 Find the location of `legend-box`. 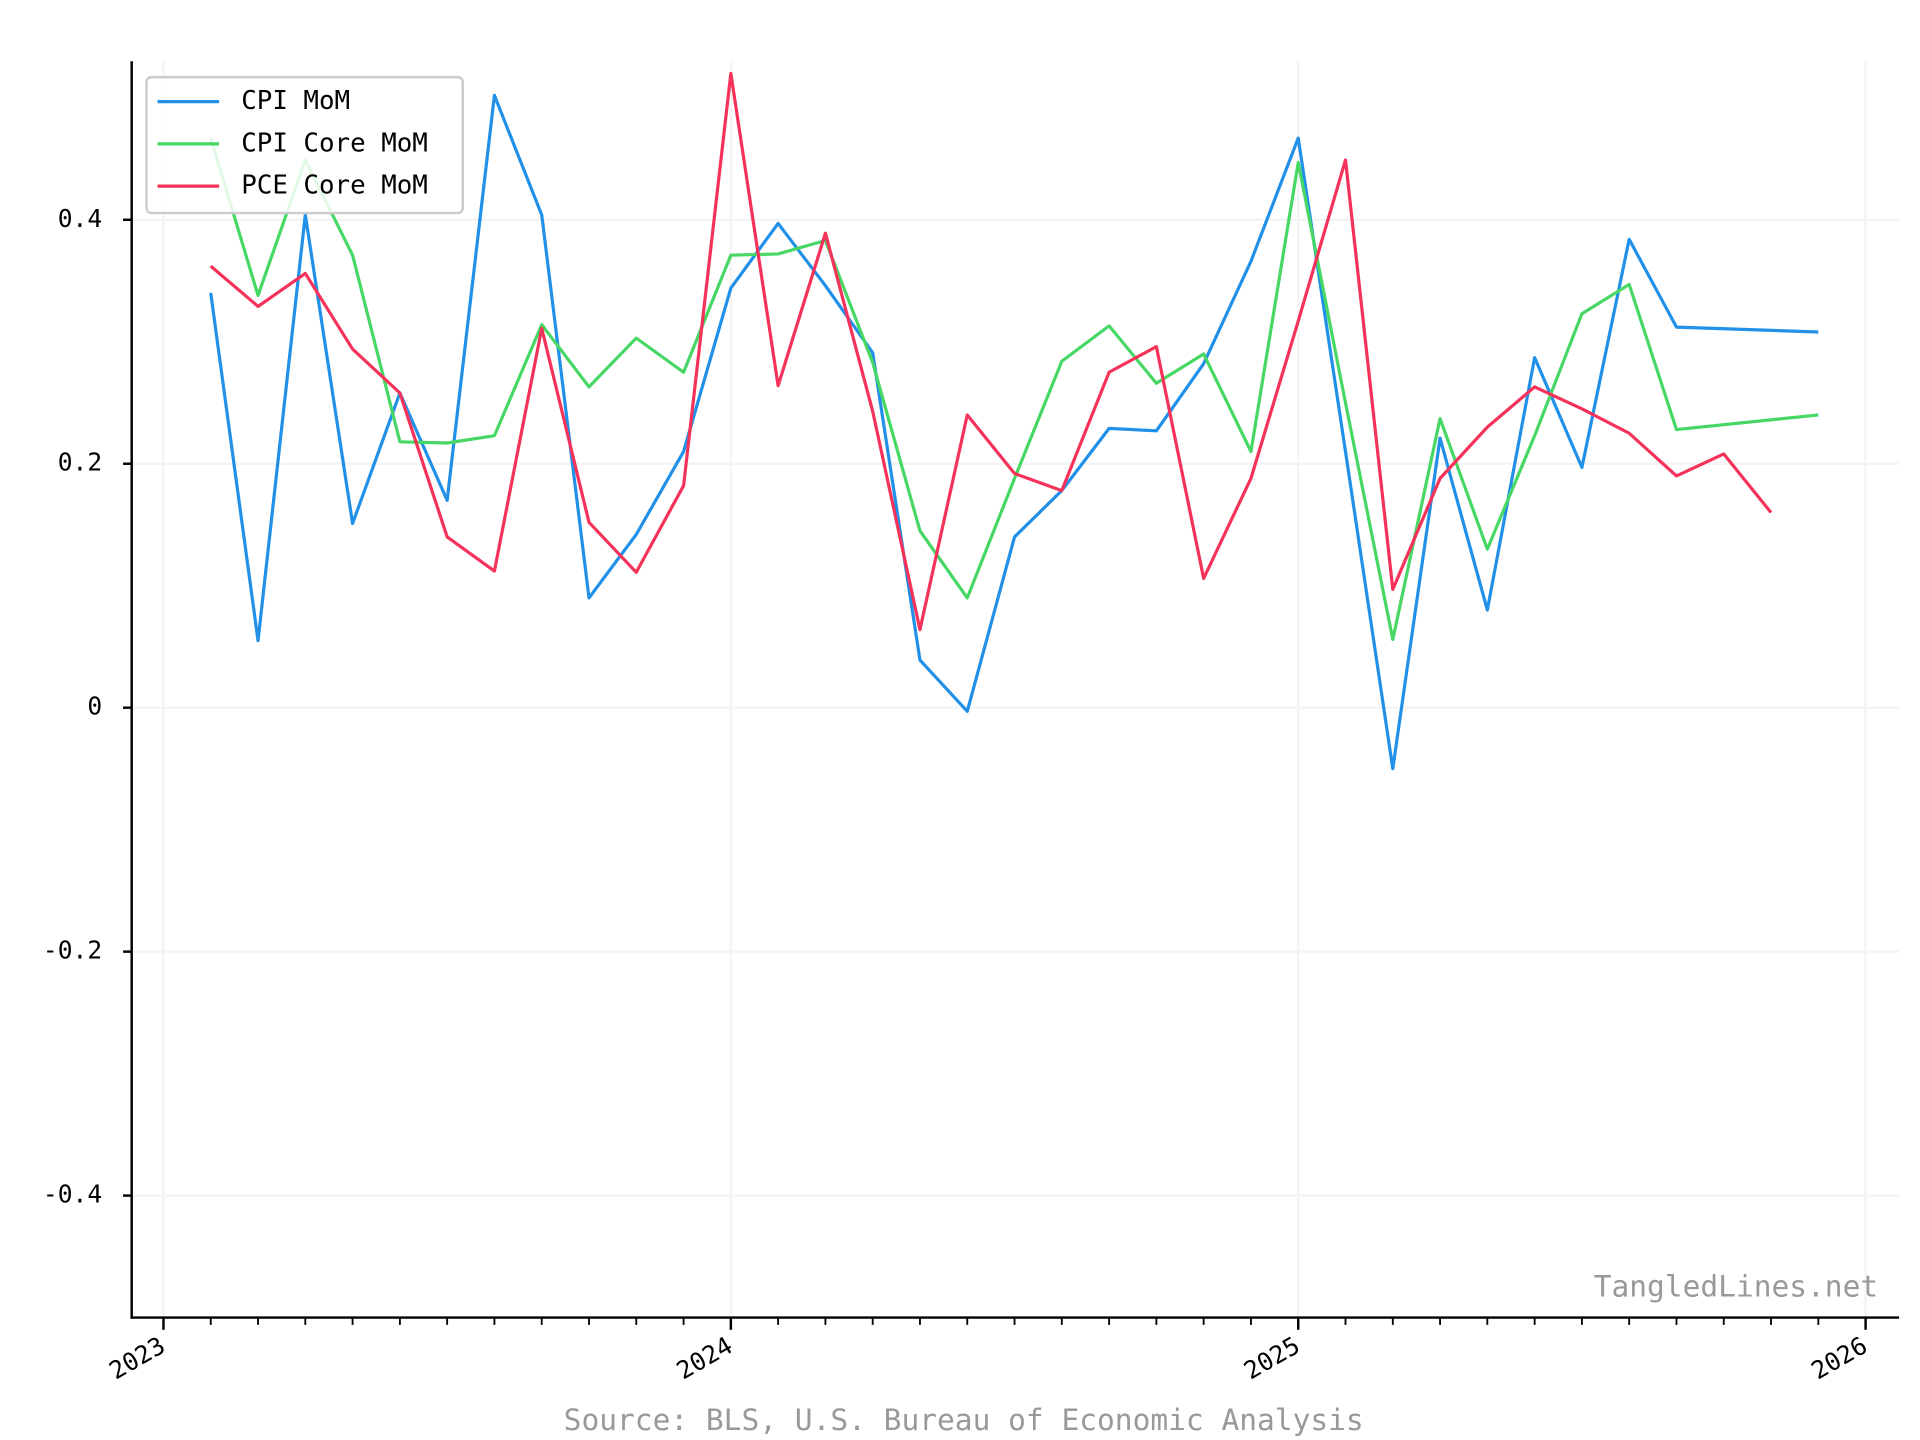

legend-box is located at coordinates (304, 145).